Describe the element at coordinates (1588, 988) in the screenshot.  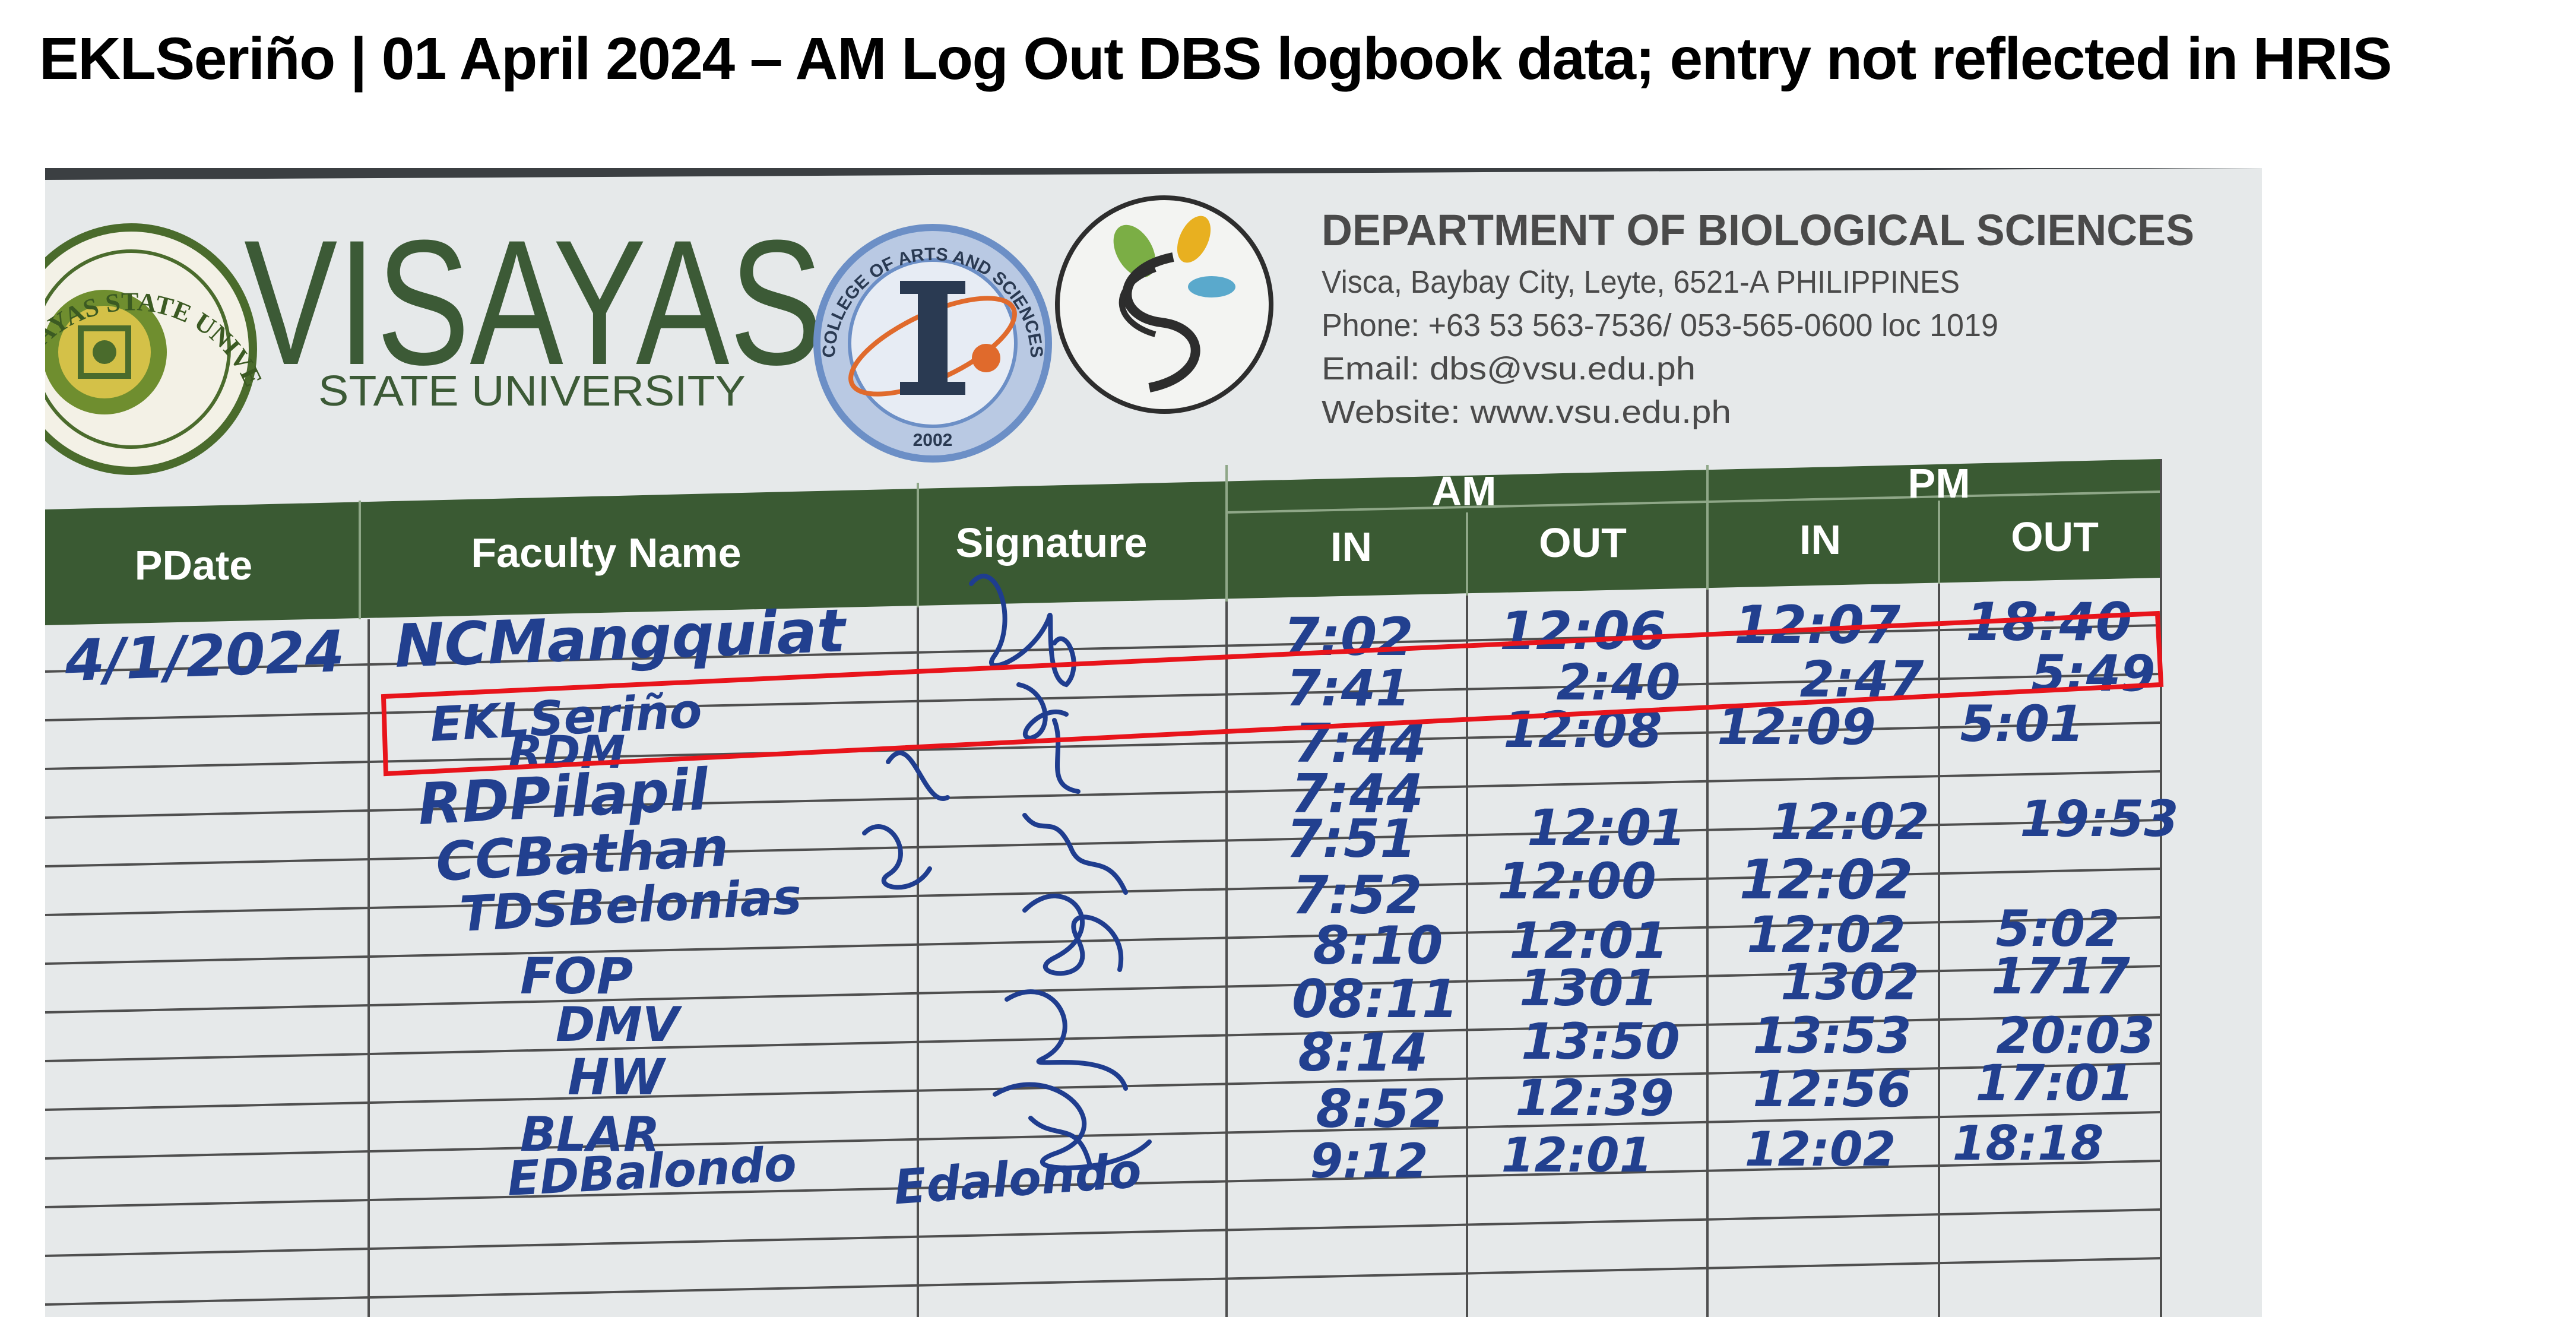
I see `row-am-out: 1301` at that location.